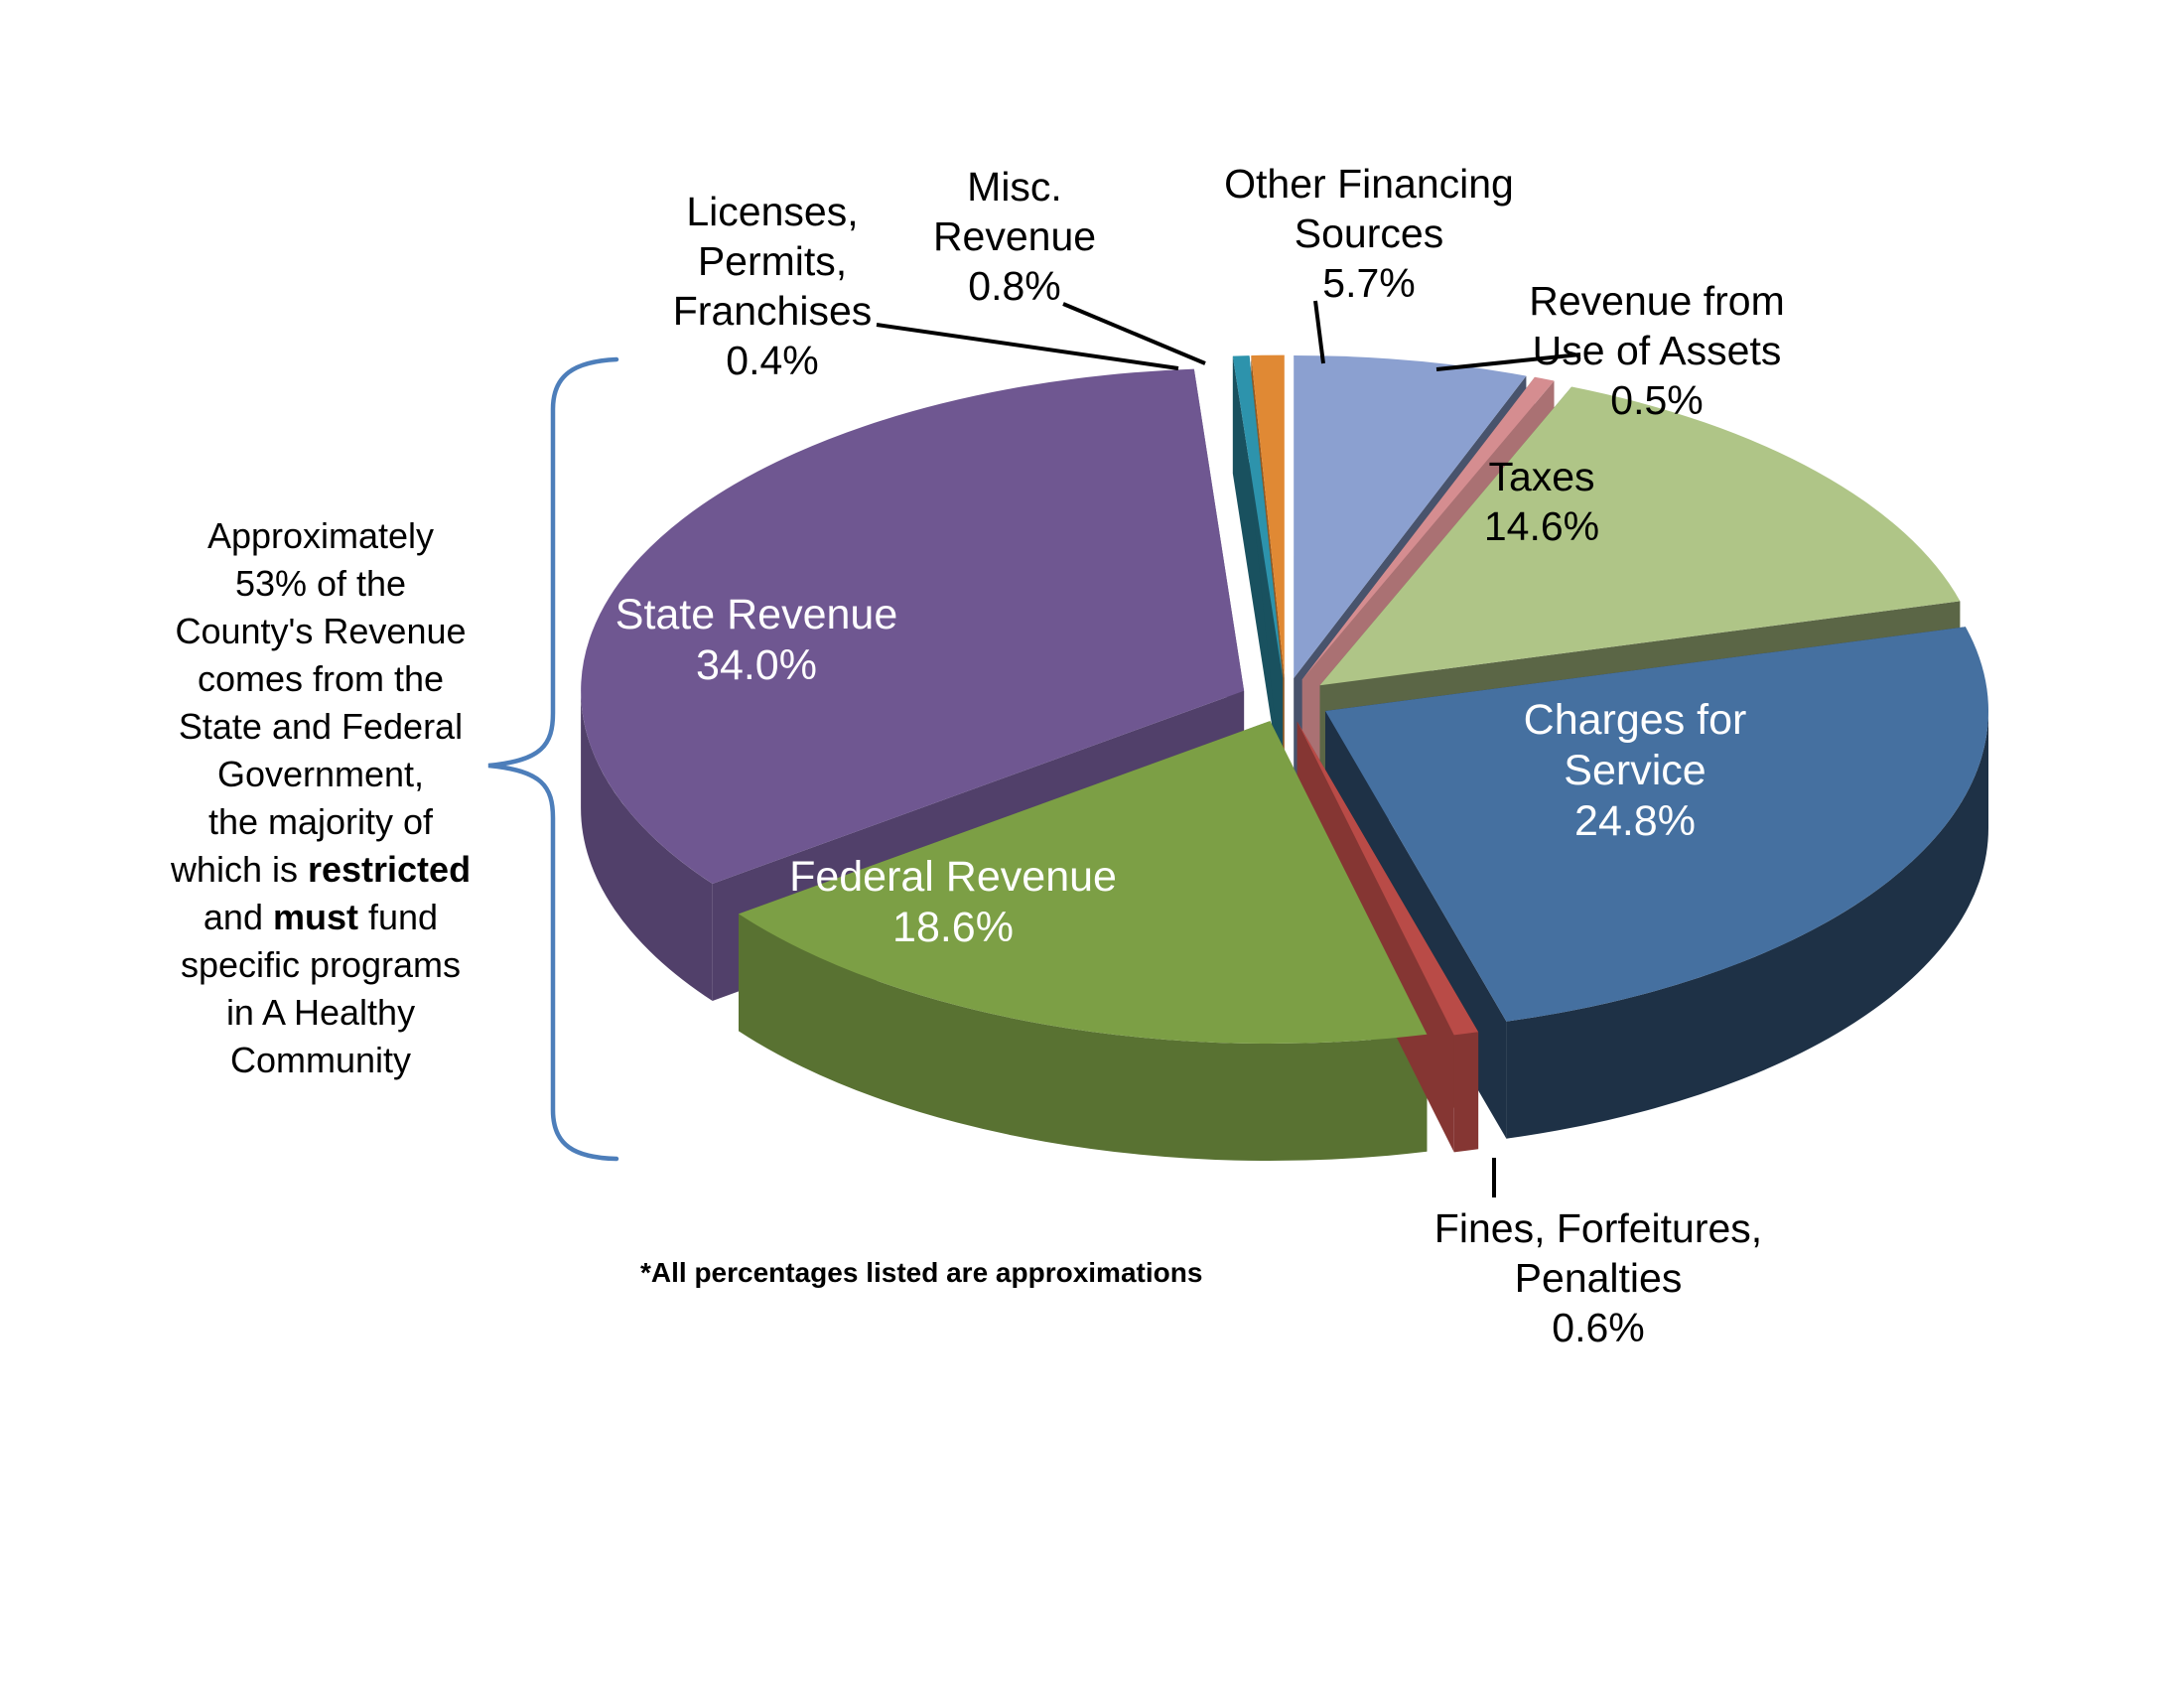  I want to click on slice-wall-charges-for-service, so click(1747, 925).